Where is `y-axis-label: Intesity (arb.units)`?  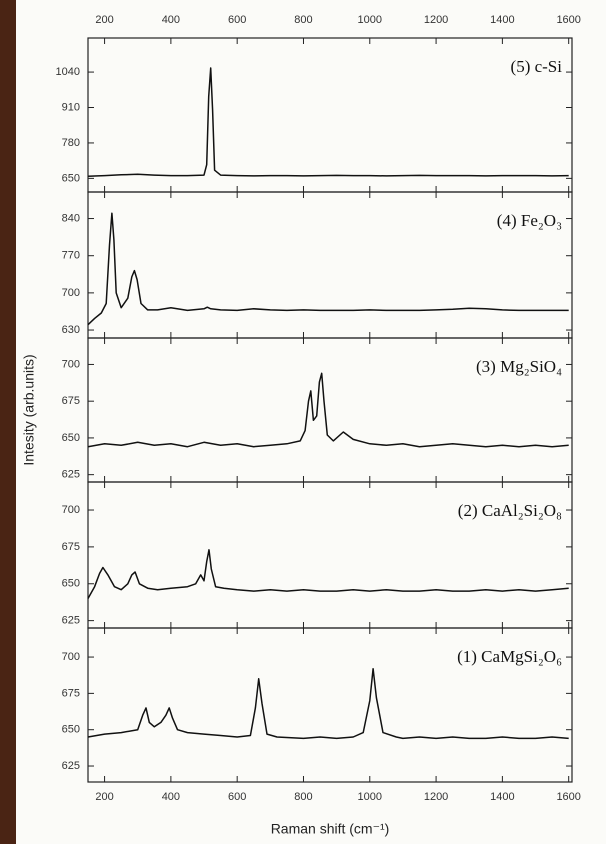
y-axis-label: Intesity (arb.units) is located at coordinates (29, 409).